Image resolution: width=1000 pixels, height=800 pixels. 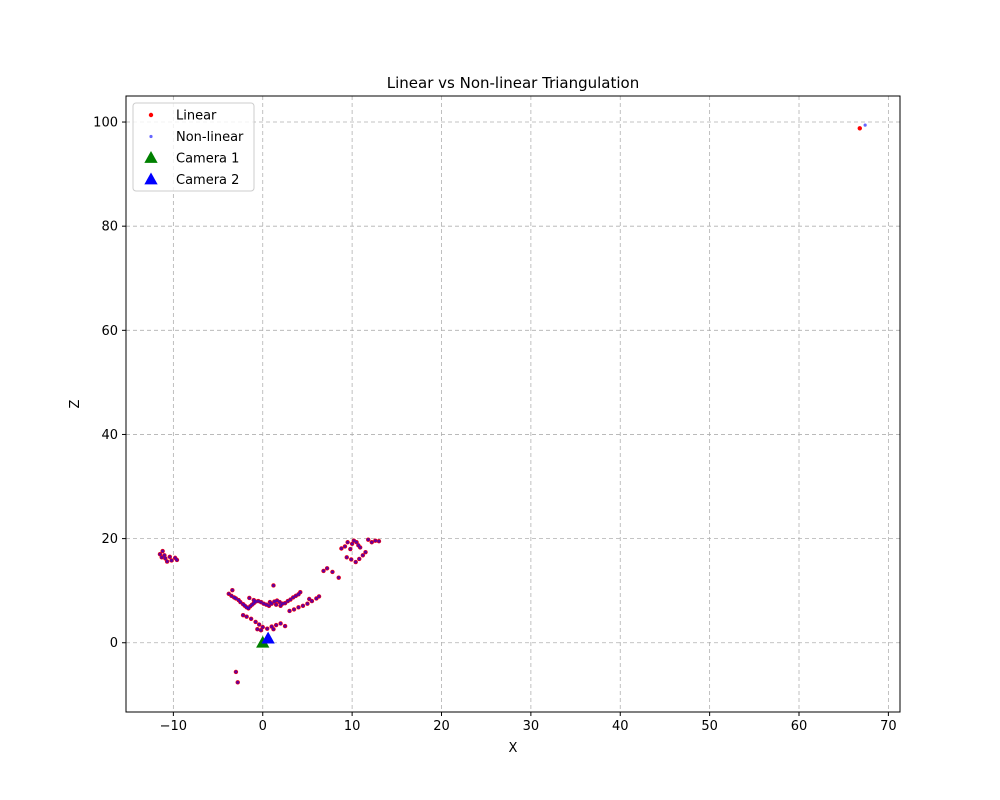 I want to click on legend-marker-non-linear, so click(x=151, y=136).